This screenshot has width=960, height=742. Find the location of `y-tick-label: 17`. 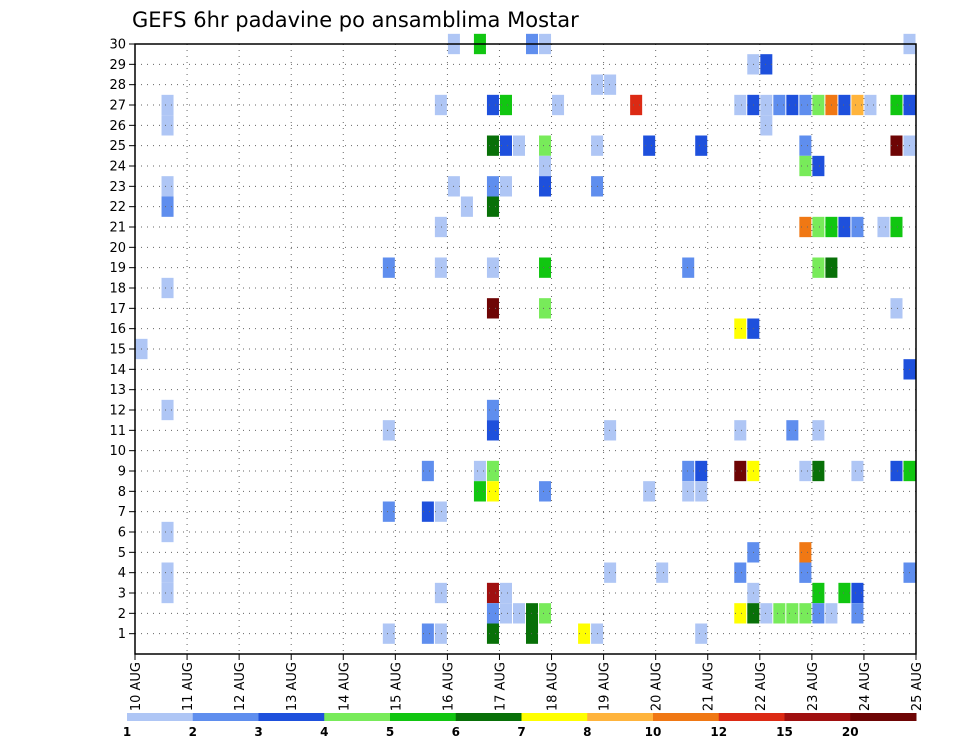

y-tick-label: 17 is located at coordinates (117, 309).